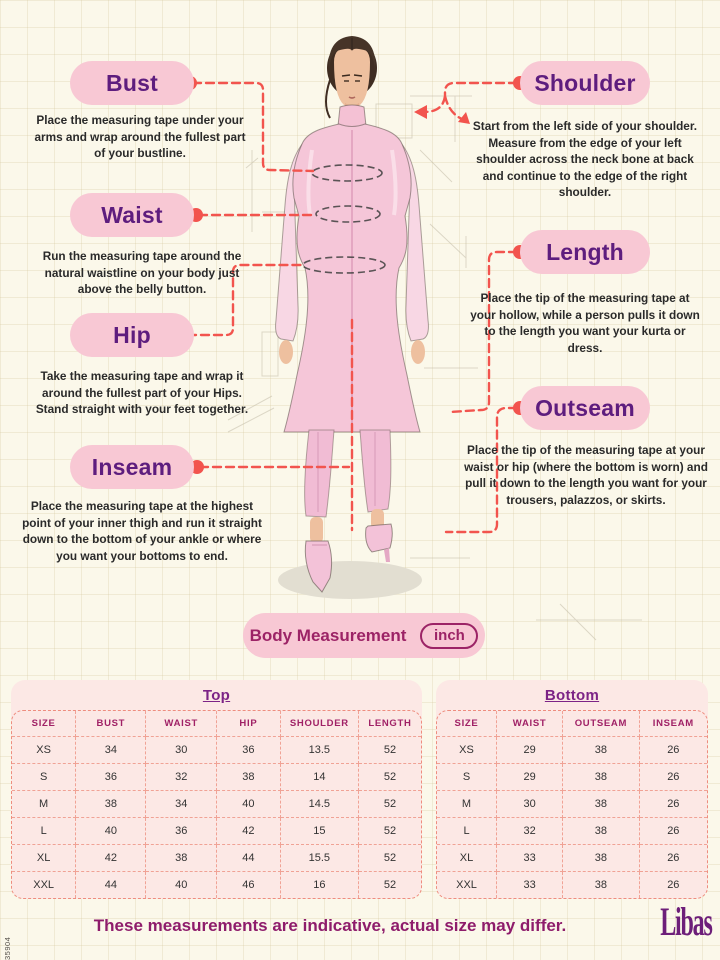 The width and height of the screenshot is (720, 960). What do you see at coordinates (344, 219) in the screenshot?
I see `measure-ellipses` at bounding box center [344, 219].